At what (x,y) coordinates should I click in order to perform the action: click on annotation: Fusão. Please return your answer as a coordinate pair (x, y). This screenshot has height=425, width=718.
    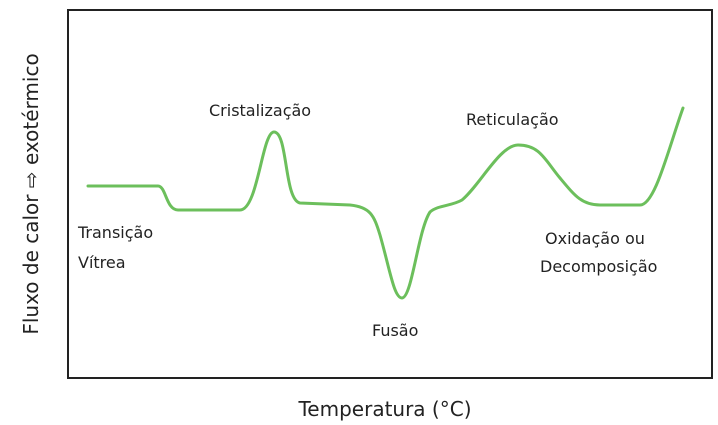
    Looking at the image, I should click on (395, 330).